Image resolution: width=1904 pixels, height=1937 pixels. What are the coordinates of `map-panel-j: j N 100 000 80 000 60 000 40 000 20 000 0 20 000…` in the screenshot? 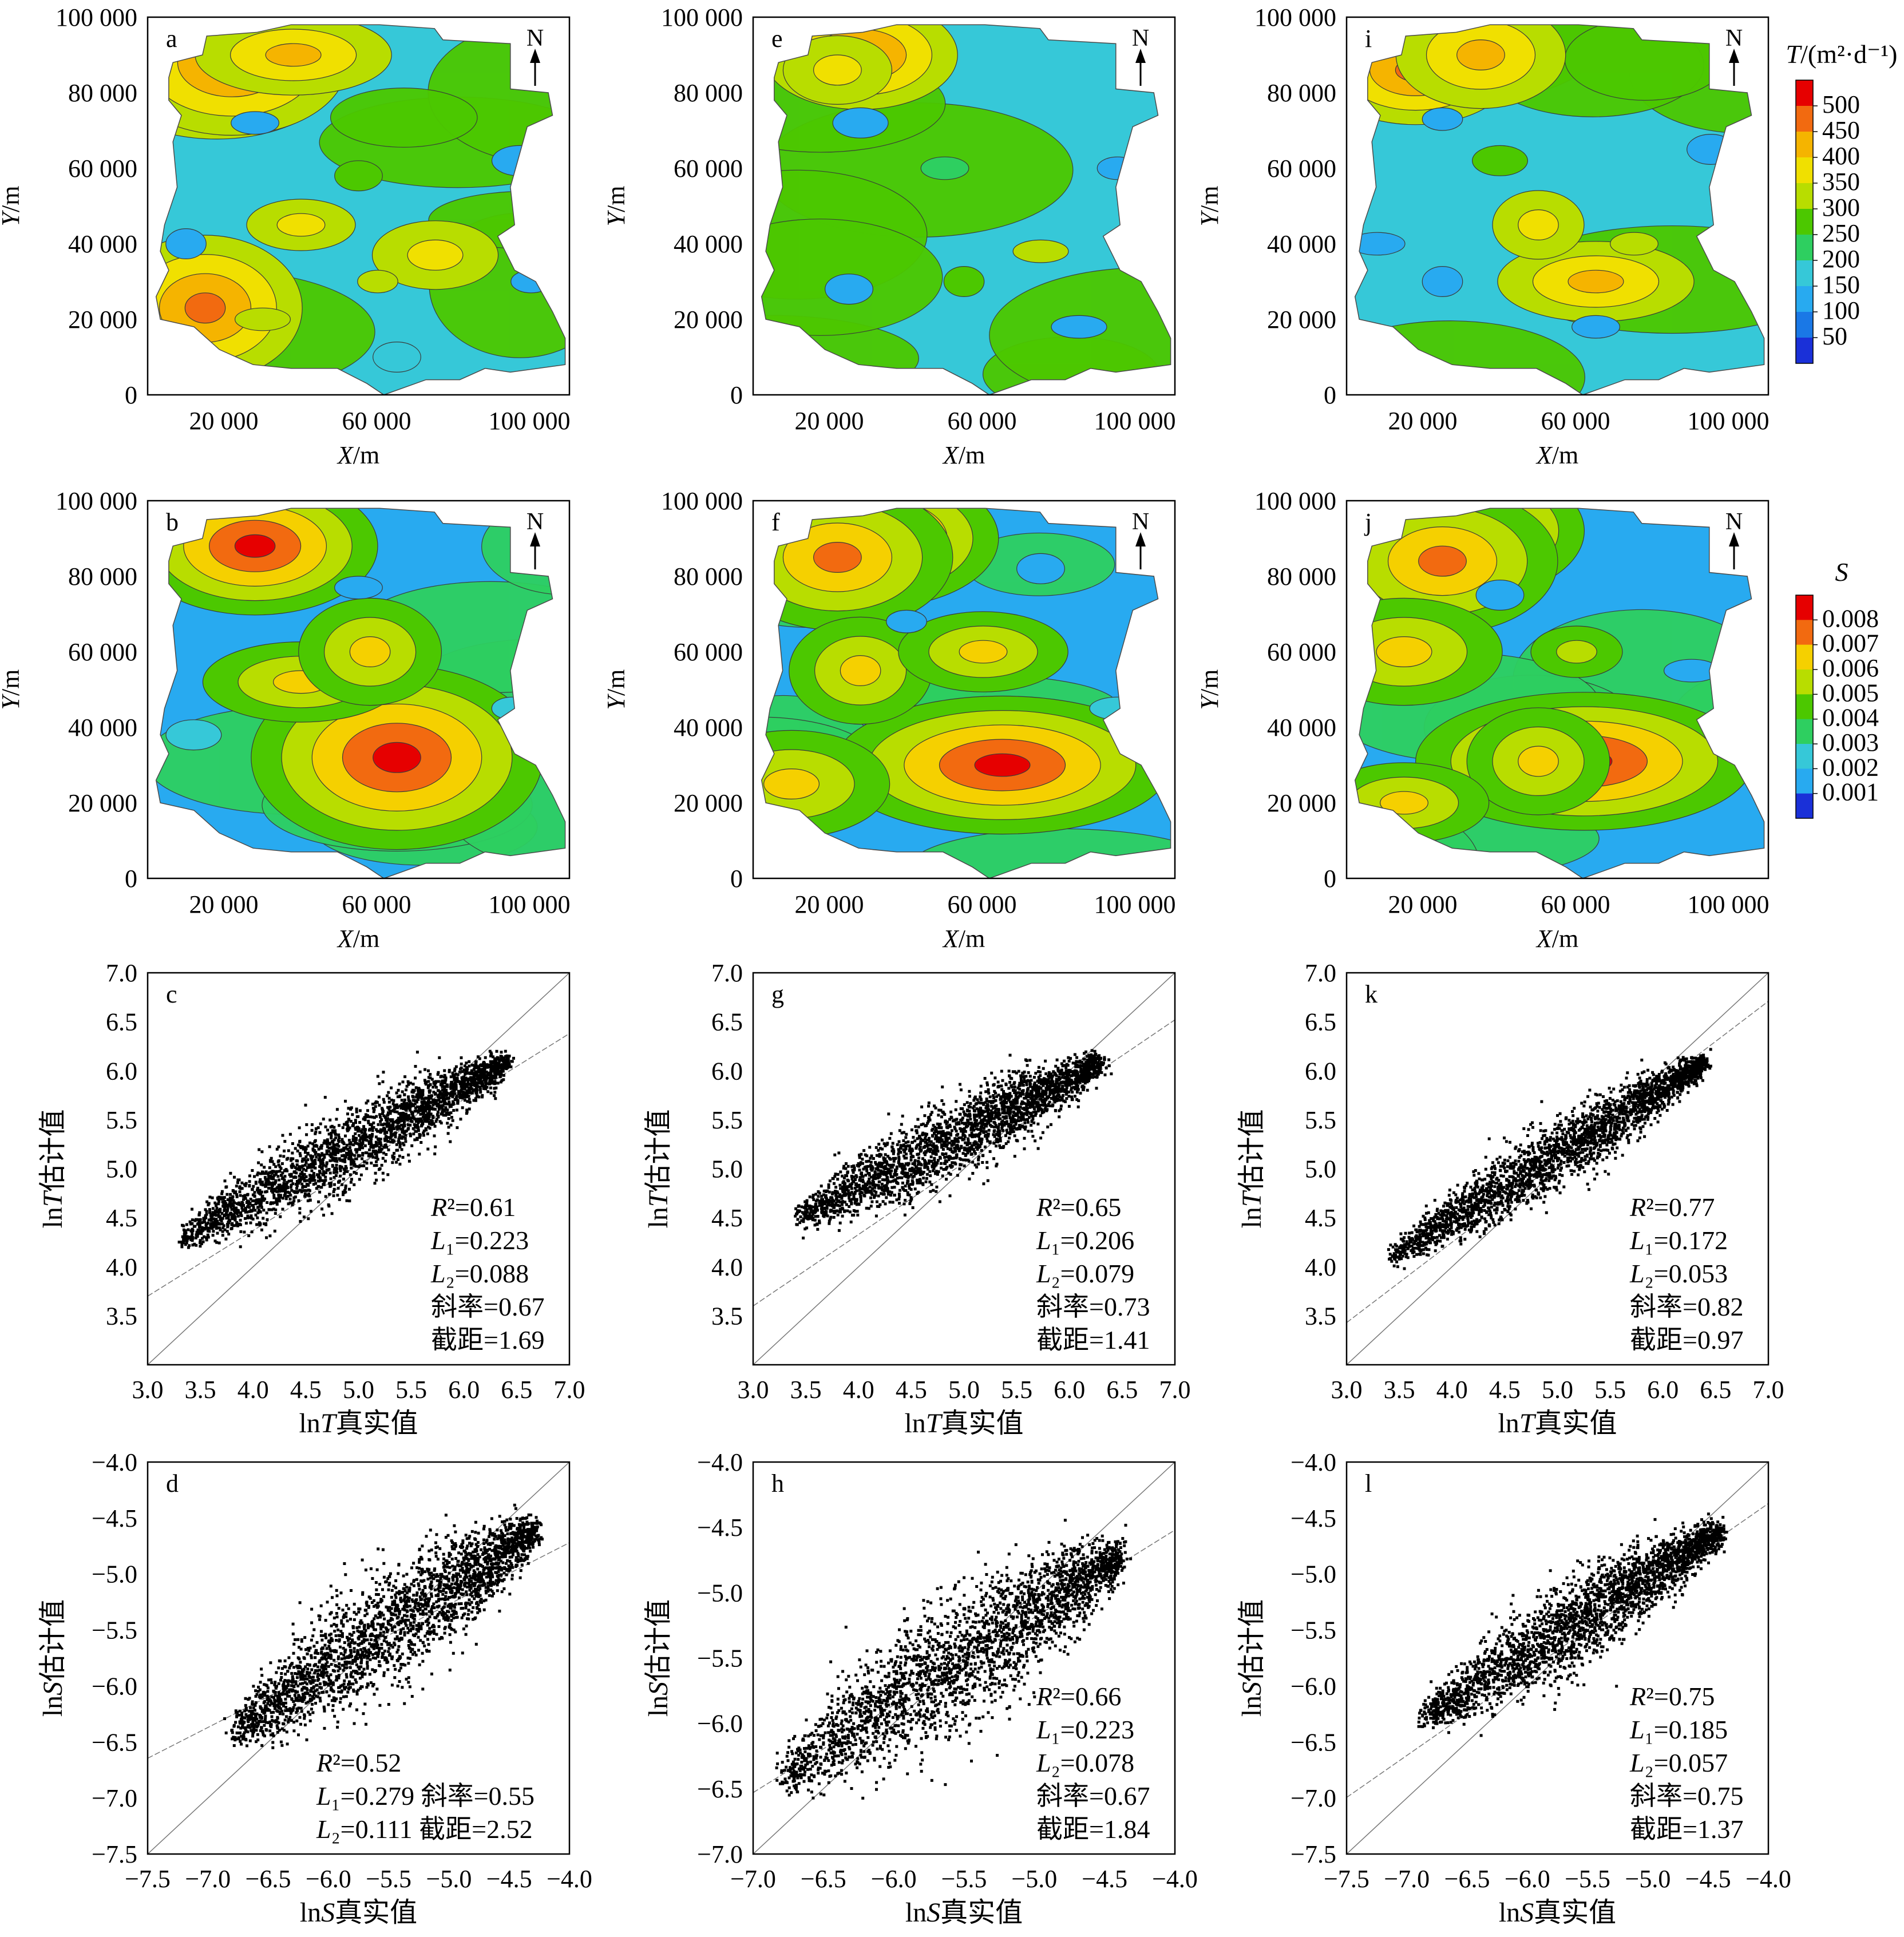 It's located at (1483, 720).